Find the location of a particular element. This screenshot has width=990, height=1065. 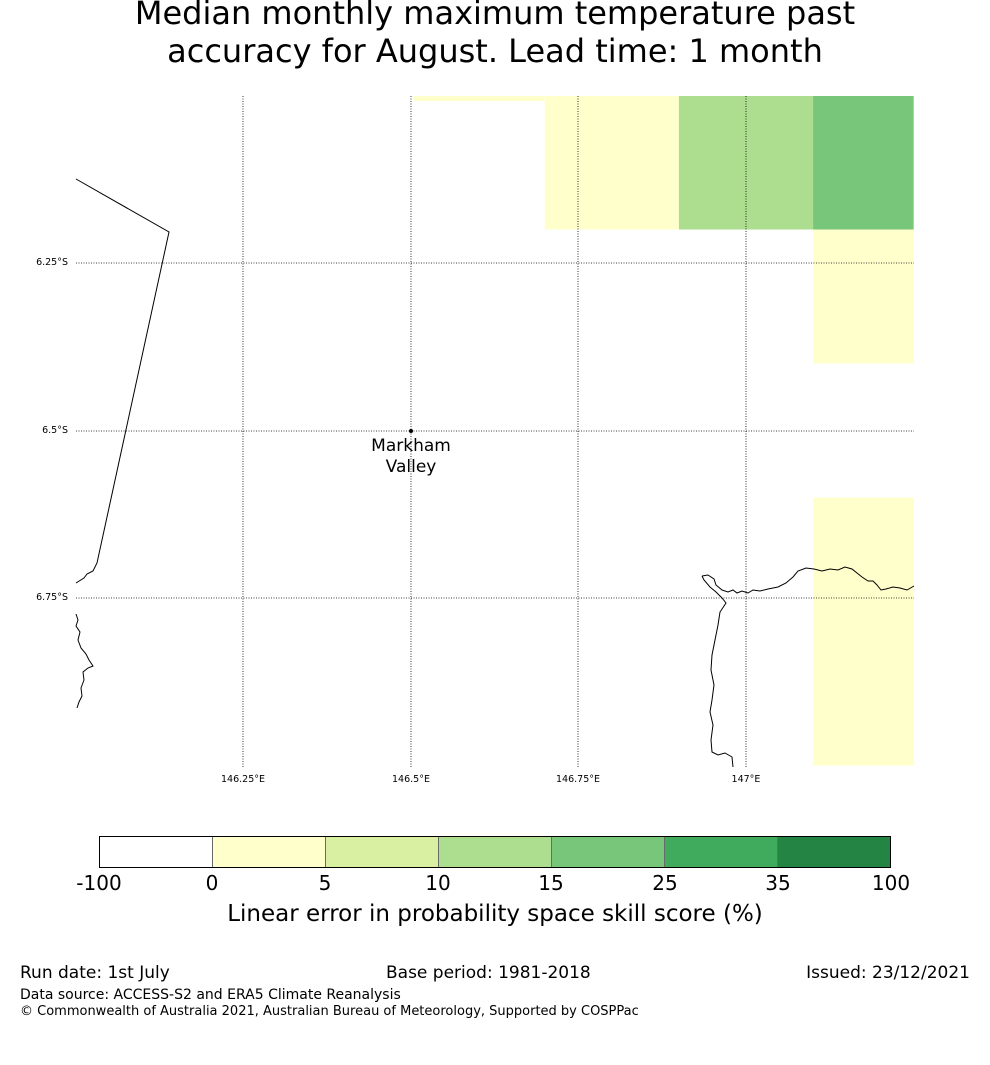

lon-label-146.75: 146.75°E is located at coordinates (578, 779).